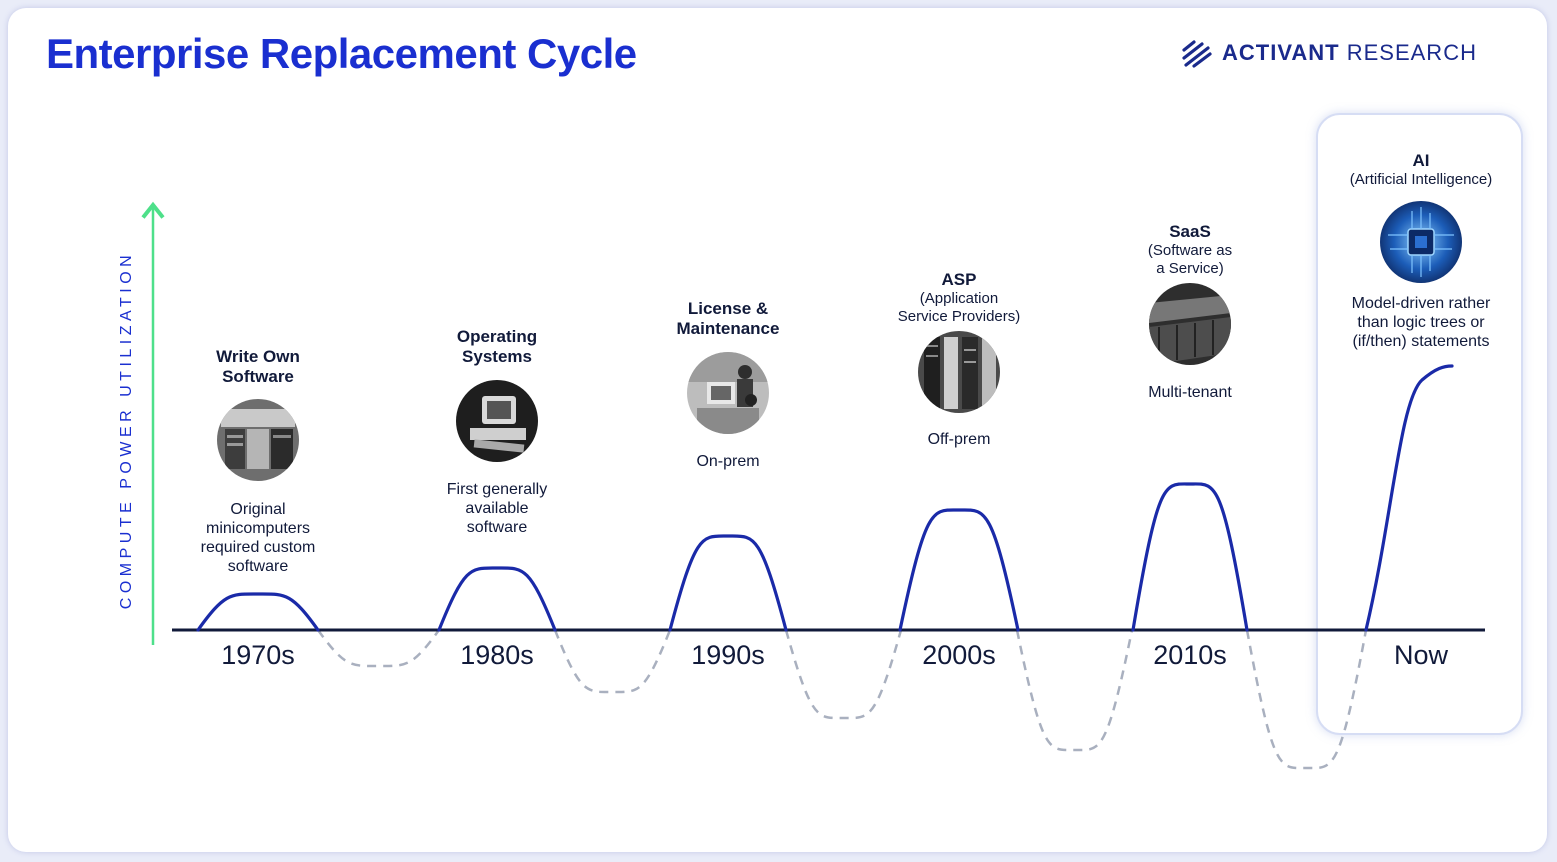  What do you see at coordinates (1190, 655) in the screenshot?
I see `decade-label-2010s: 2010s` at bounding box center [1190, 655].